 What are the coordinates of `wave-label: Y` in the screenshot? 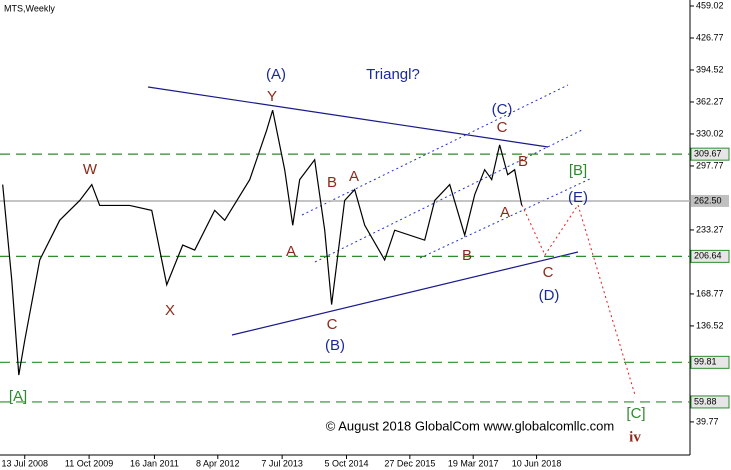 It's located at (272, 96).